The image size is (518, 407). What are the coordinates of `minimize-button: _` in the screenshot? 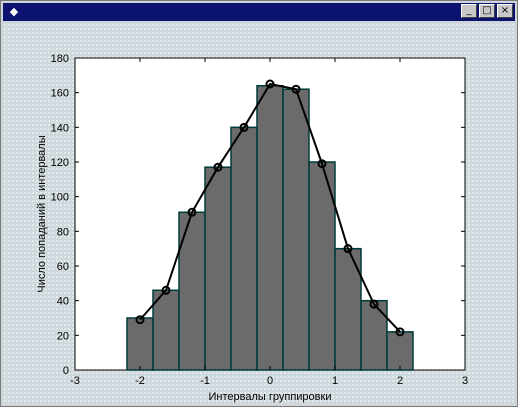 It's located at (469, 11).